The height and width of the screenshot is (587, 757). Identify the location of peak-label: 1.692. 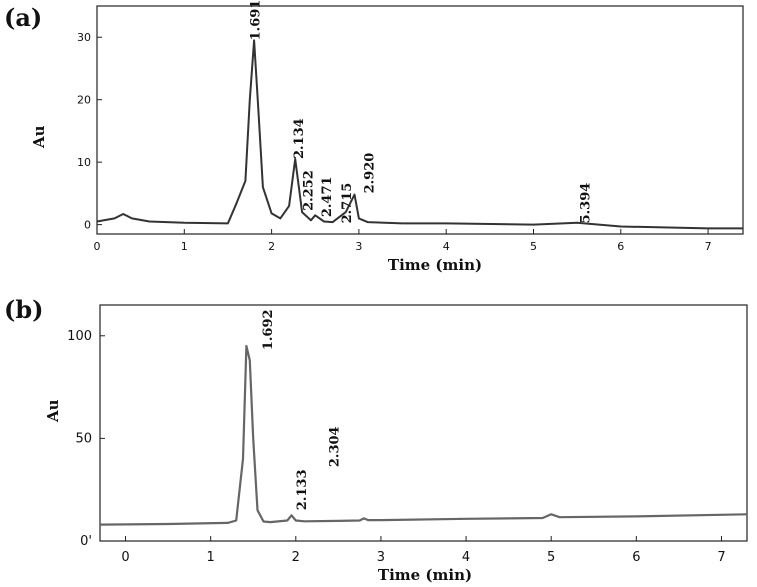
(268, 329).